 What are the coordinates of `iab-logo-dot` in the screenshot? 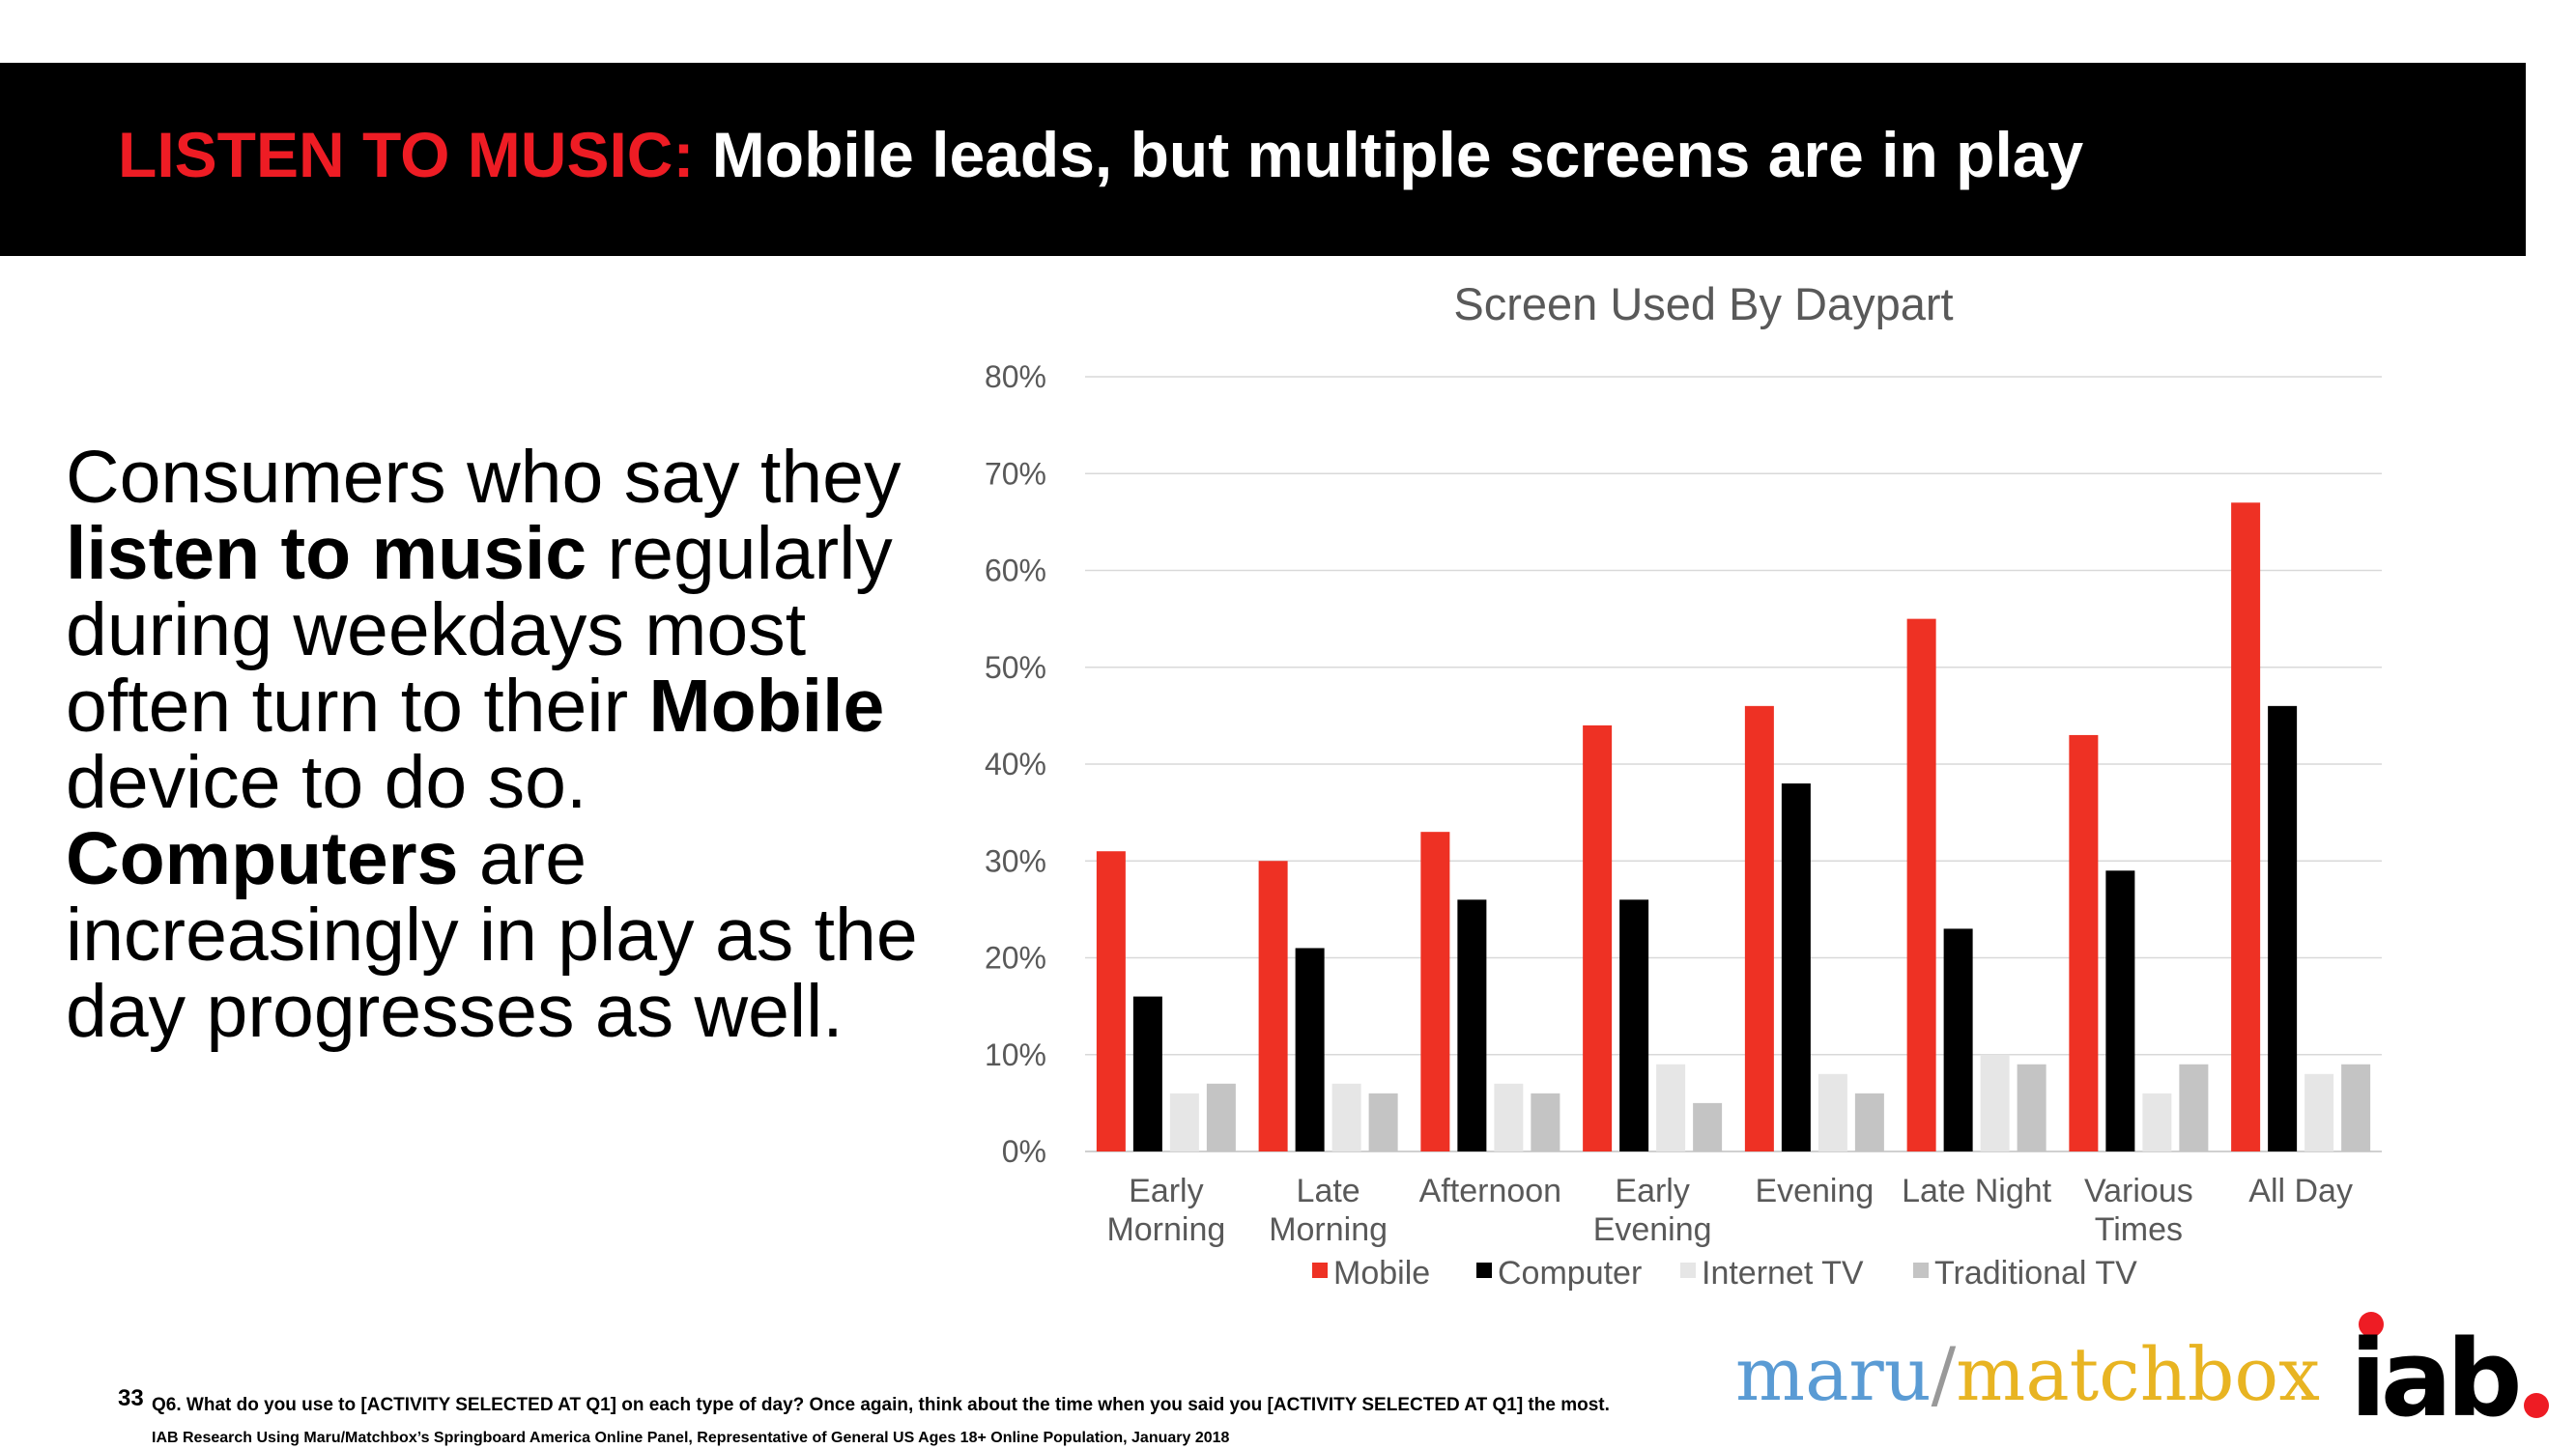 It's located at (2537, 1405).